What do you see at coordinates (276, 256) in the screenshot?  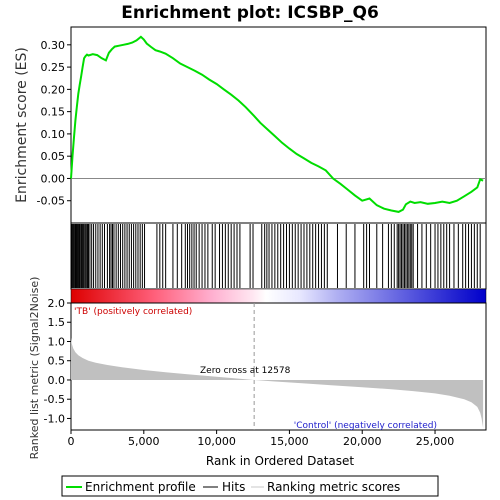 I see `hit-markers` at bounding box center [276, 256].